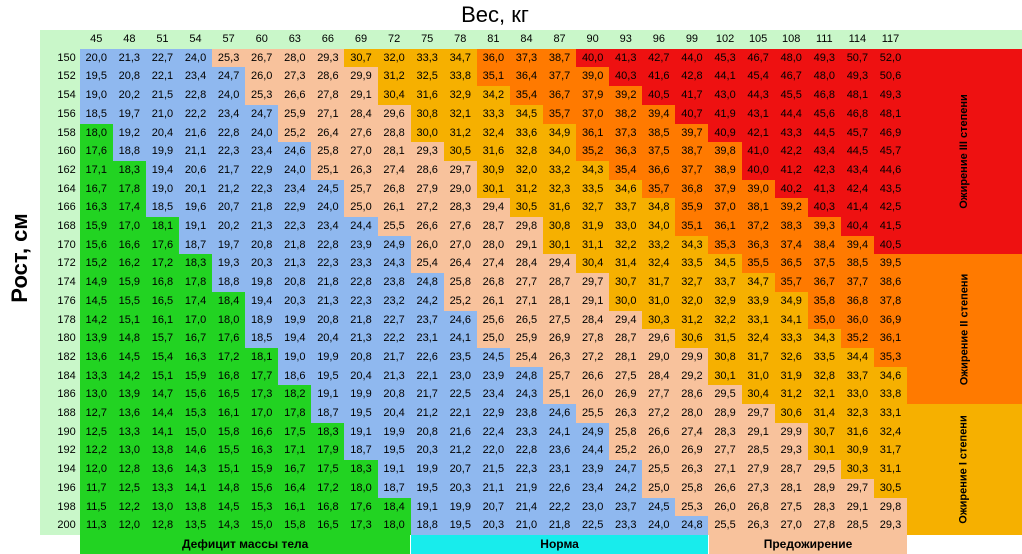 The height and width of the screenshot is (554, 1022). Describe the element at coordinates (460, 357) in the screenshot. I see `bmi-cell: 23,5` at that location.